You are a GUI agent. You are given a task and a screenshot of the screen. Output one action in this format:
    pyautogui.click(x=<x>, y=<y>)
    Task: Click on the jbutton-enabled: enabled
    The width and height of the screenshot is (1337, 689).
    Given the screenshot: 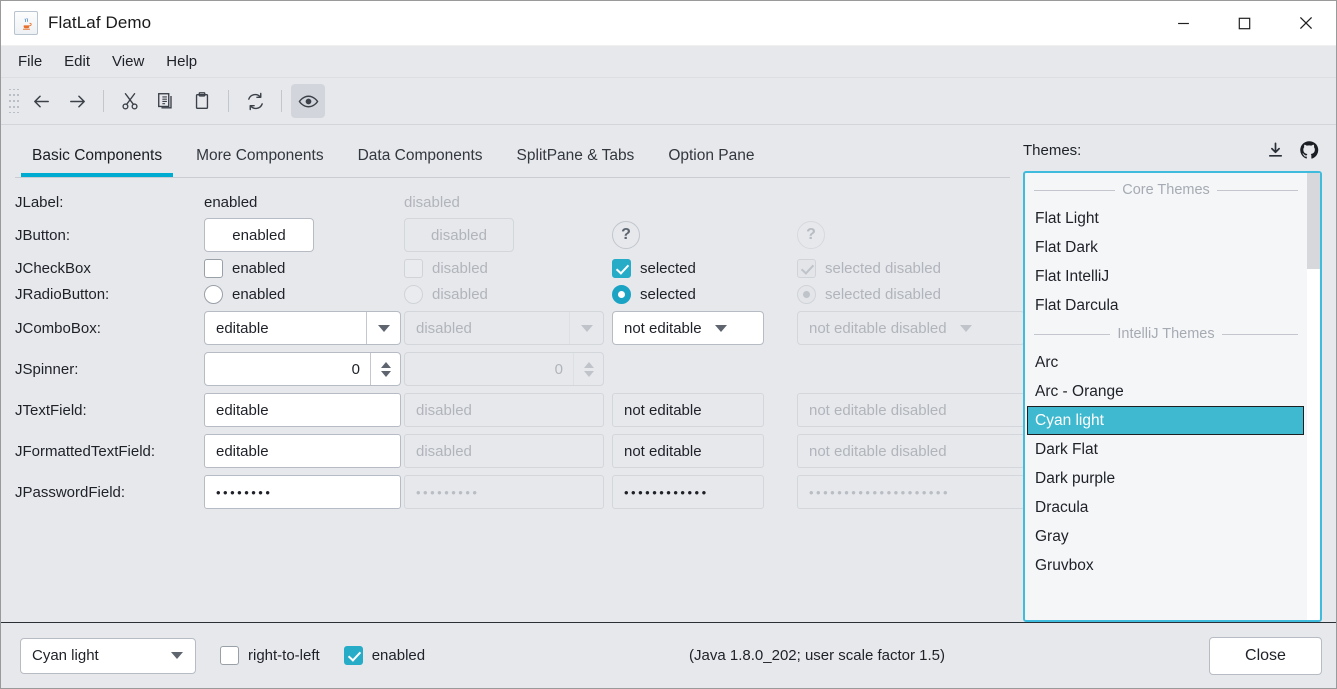 What is the action you would take?
    pyautogui.click(x=259, y=235)
    